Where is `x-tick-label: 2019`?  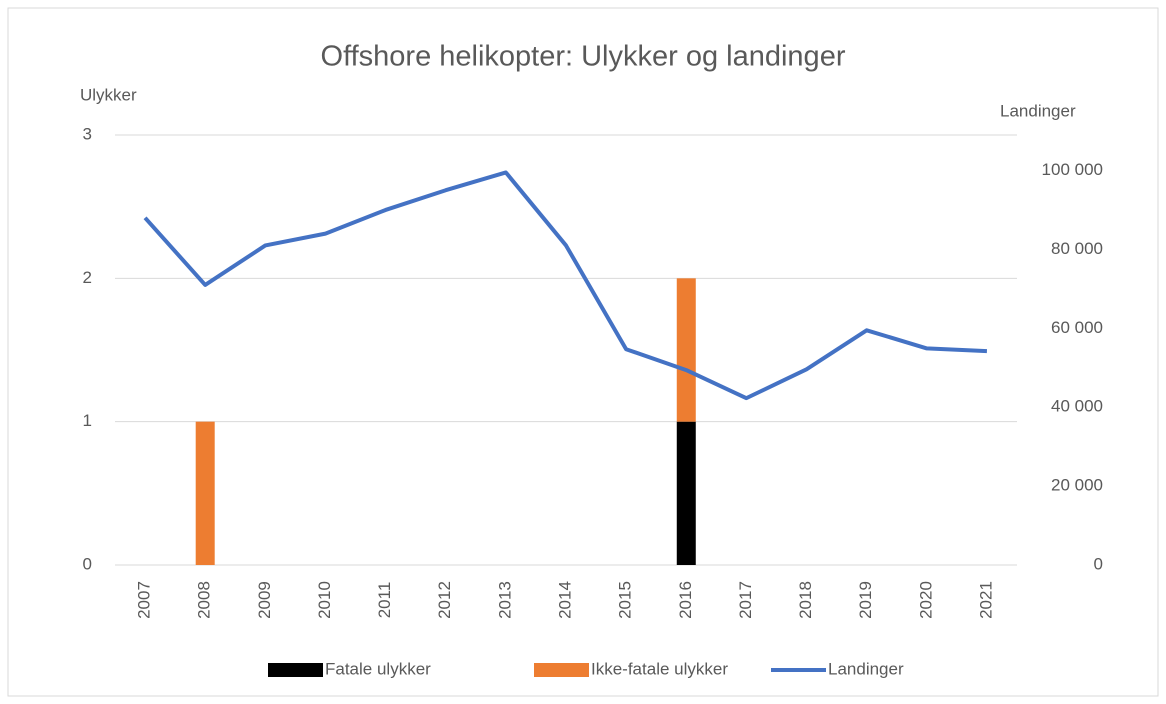 x-tick-label: 2019 is located at coordinates (865, 600).